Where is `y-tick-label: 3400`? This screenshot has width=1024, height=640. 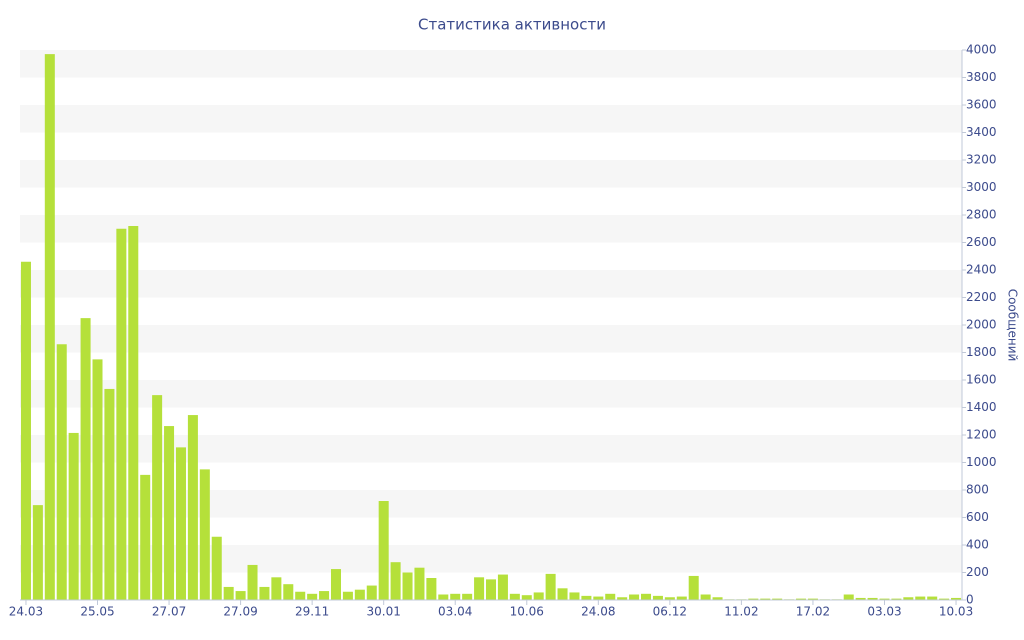 y-tick-label: 3400 is located at coordinates (981, 132).